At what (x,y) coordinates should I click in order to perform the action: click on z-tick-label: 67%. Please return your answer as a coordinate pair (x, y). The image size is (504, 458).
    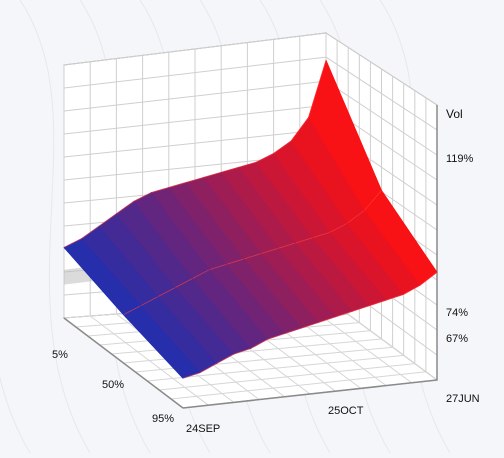
    Looking at the image, I should click on (457, 339).